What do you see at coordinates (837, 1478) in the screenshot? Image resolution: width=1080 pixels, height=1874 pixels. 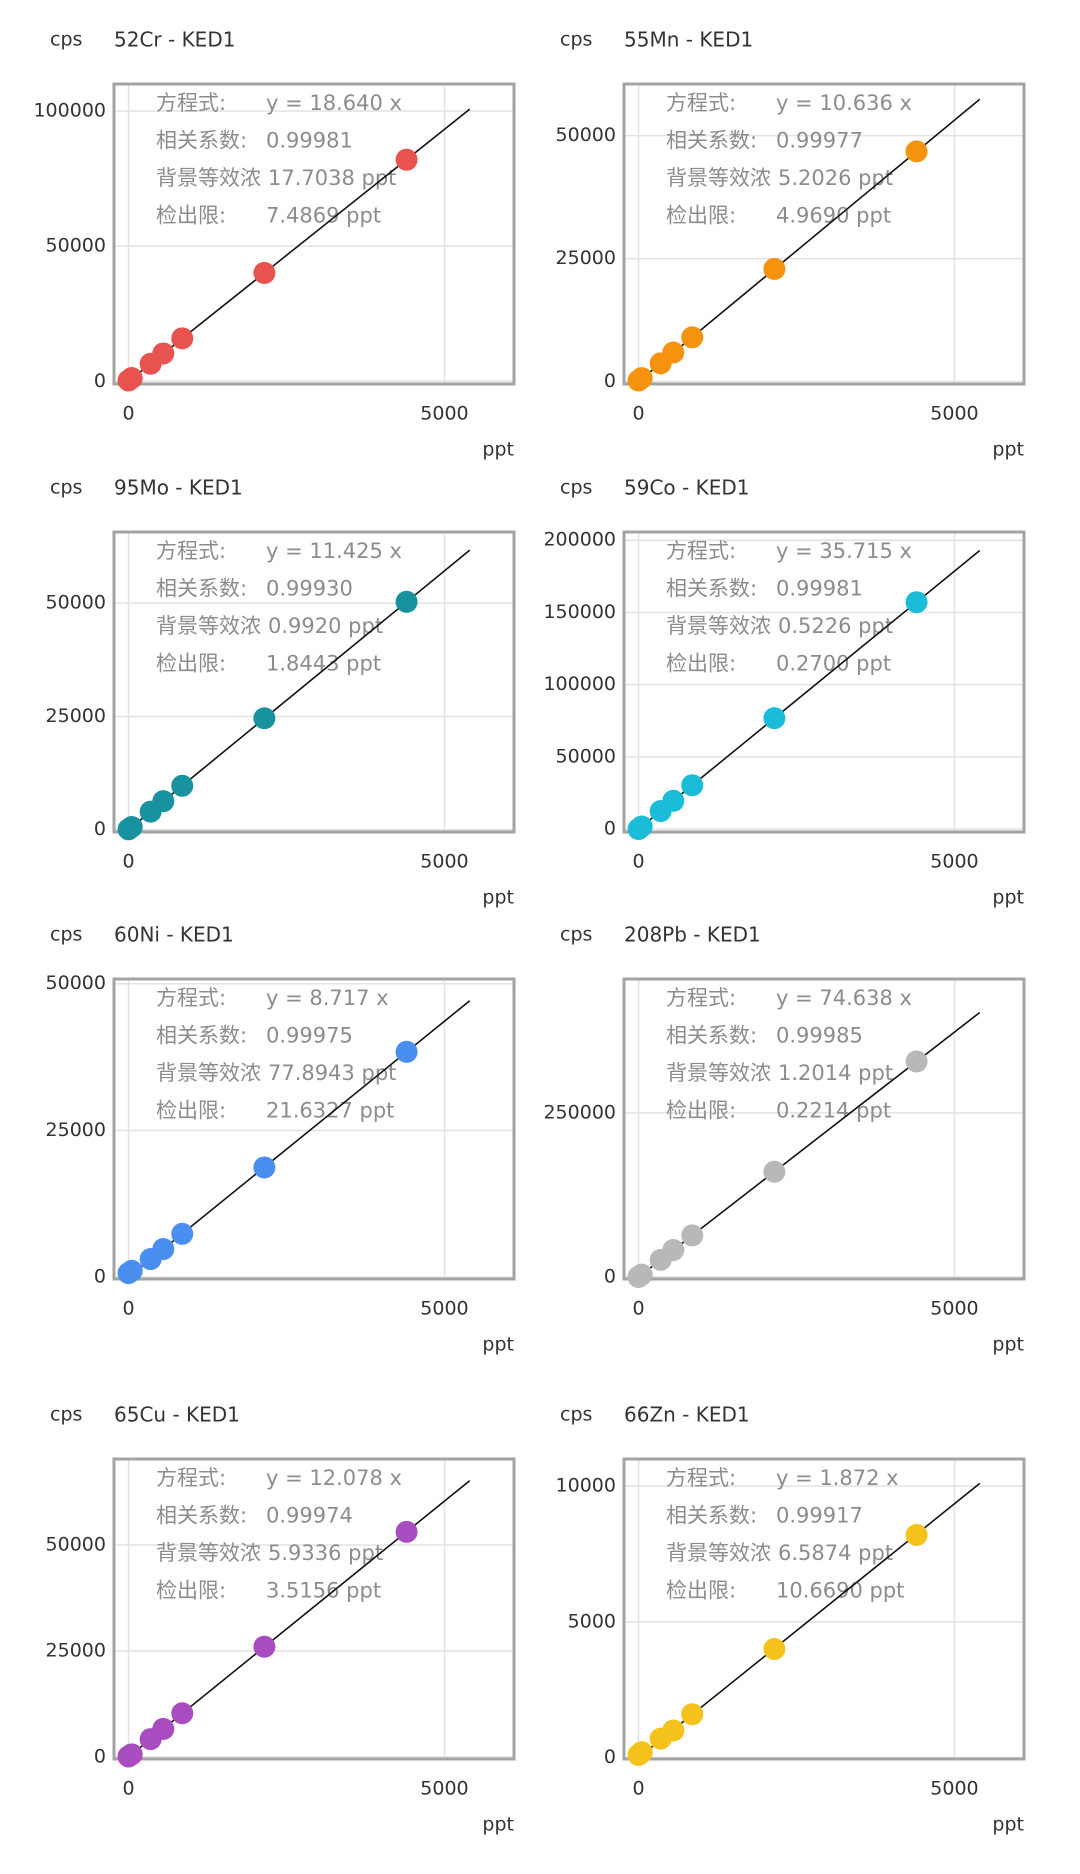 I see `annotation-value: y = 1.872 x` at bounding box center [837, 1478].